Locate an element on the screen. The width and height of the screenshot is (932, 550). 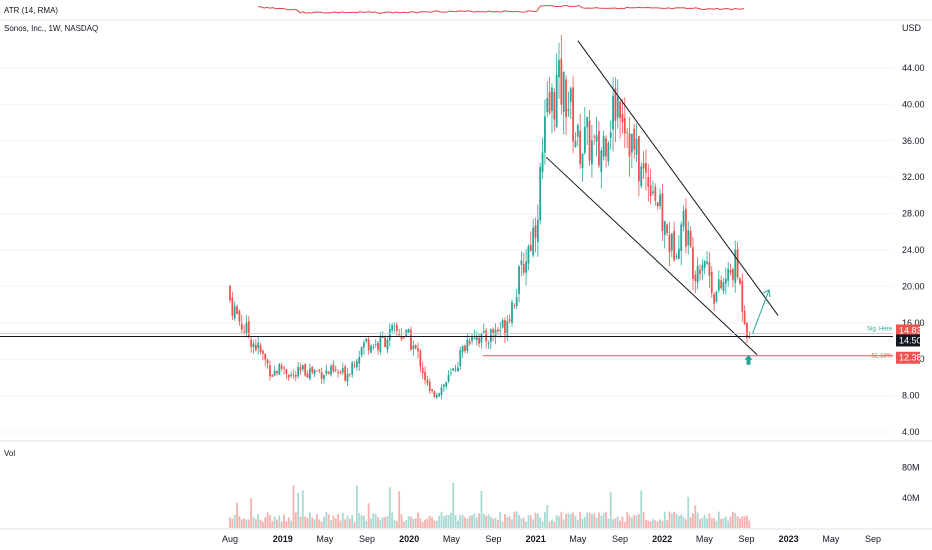
annotation-label: SL 18% is located at coordinates (881, 357).